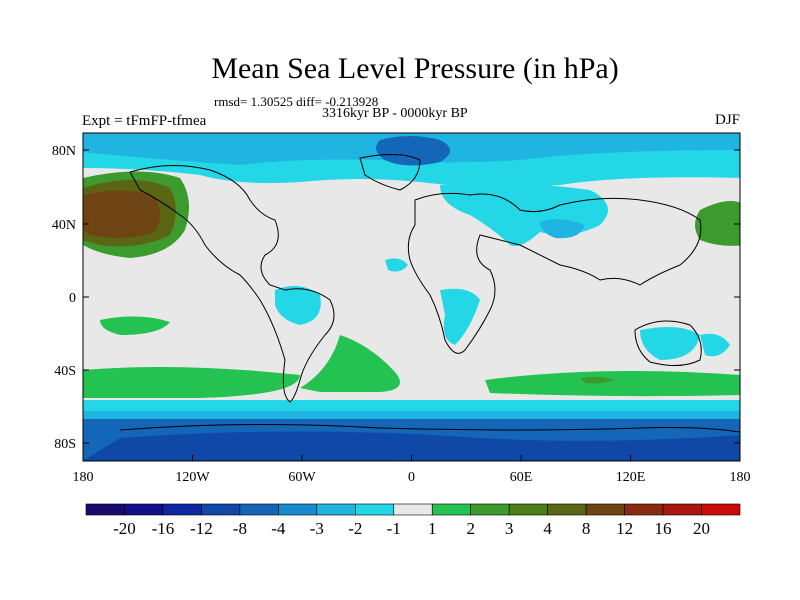 Image resolution: width=800 pixels, height=600 pixels. Describe the element at coordinates (298, 305) in the screenshot. I see `south-america-patch` at that location.